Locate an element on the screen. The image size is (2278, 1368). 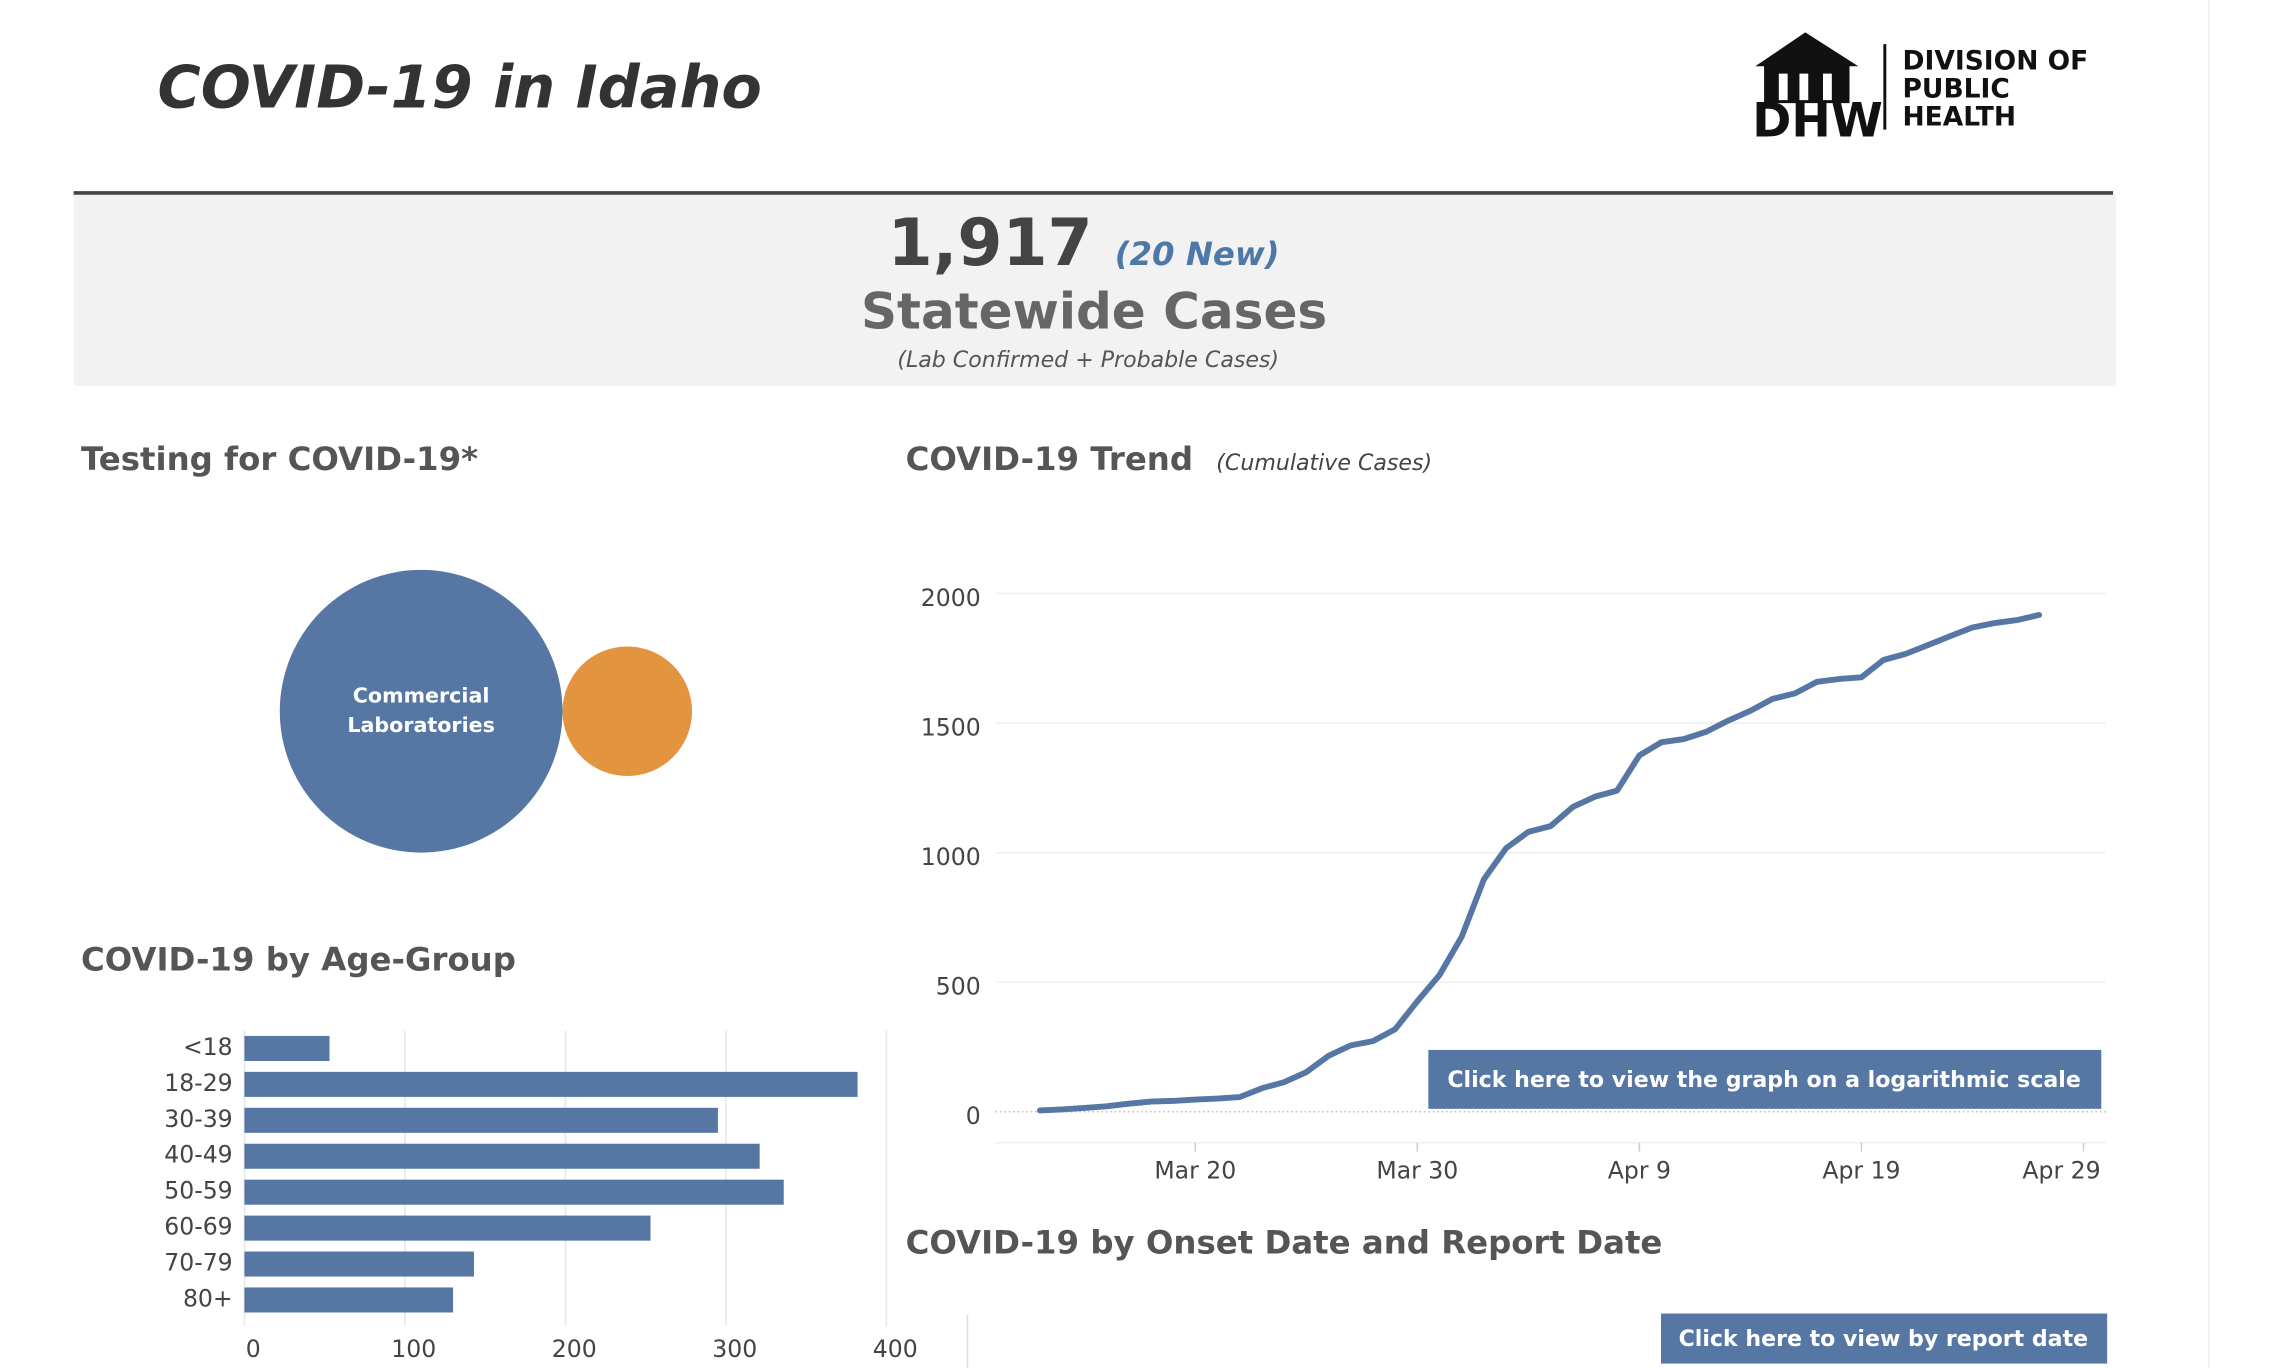
section-title: COVID-19 Trend is located at coordinates (1049, 459).